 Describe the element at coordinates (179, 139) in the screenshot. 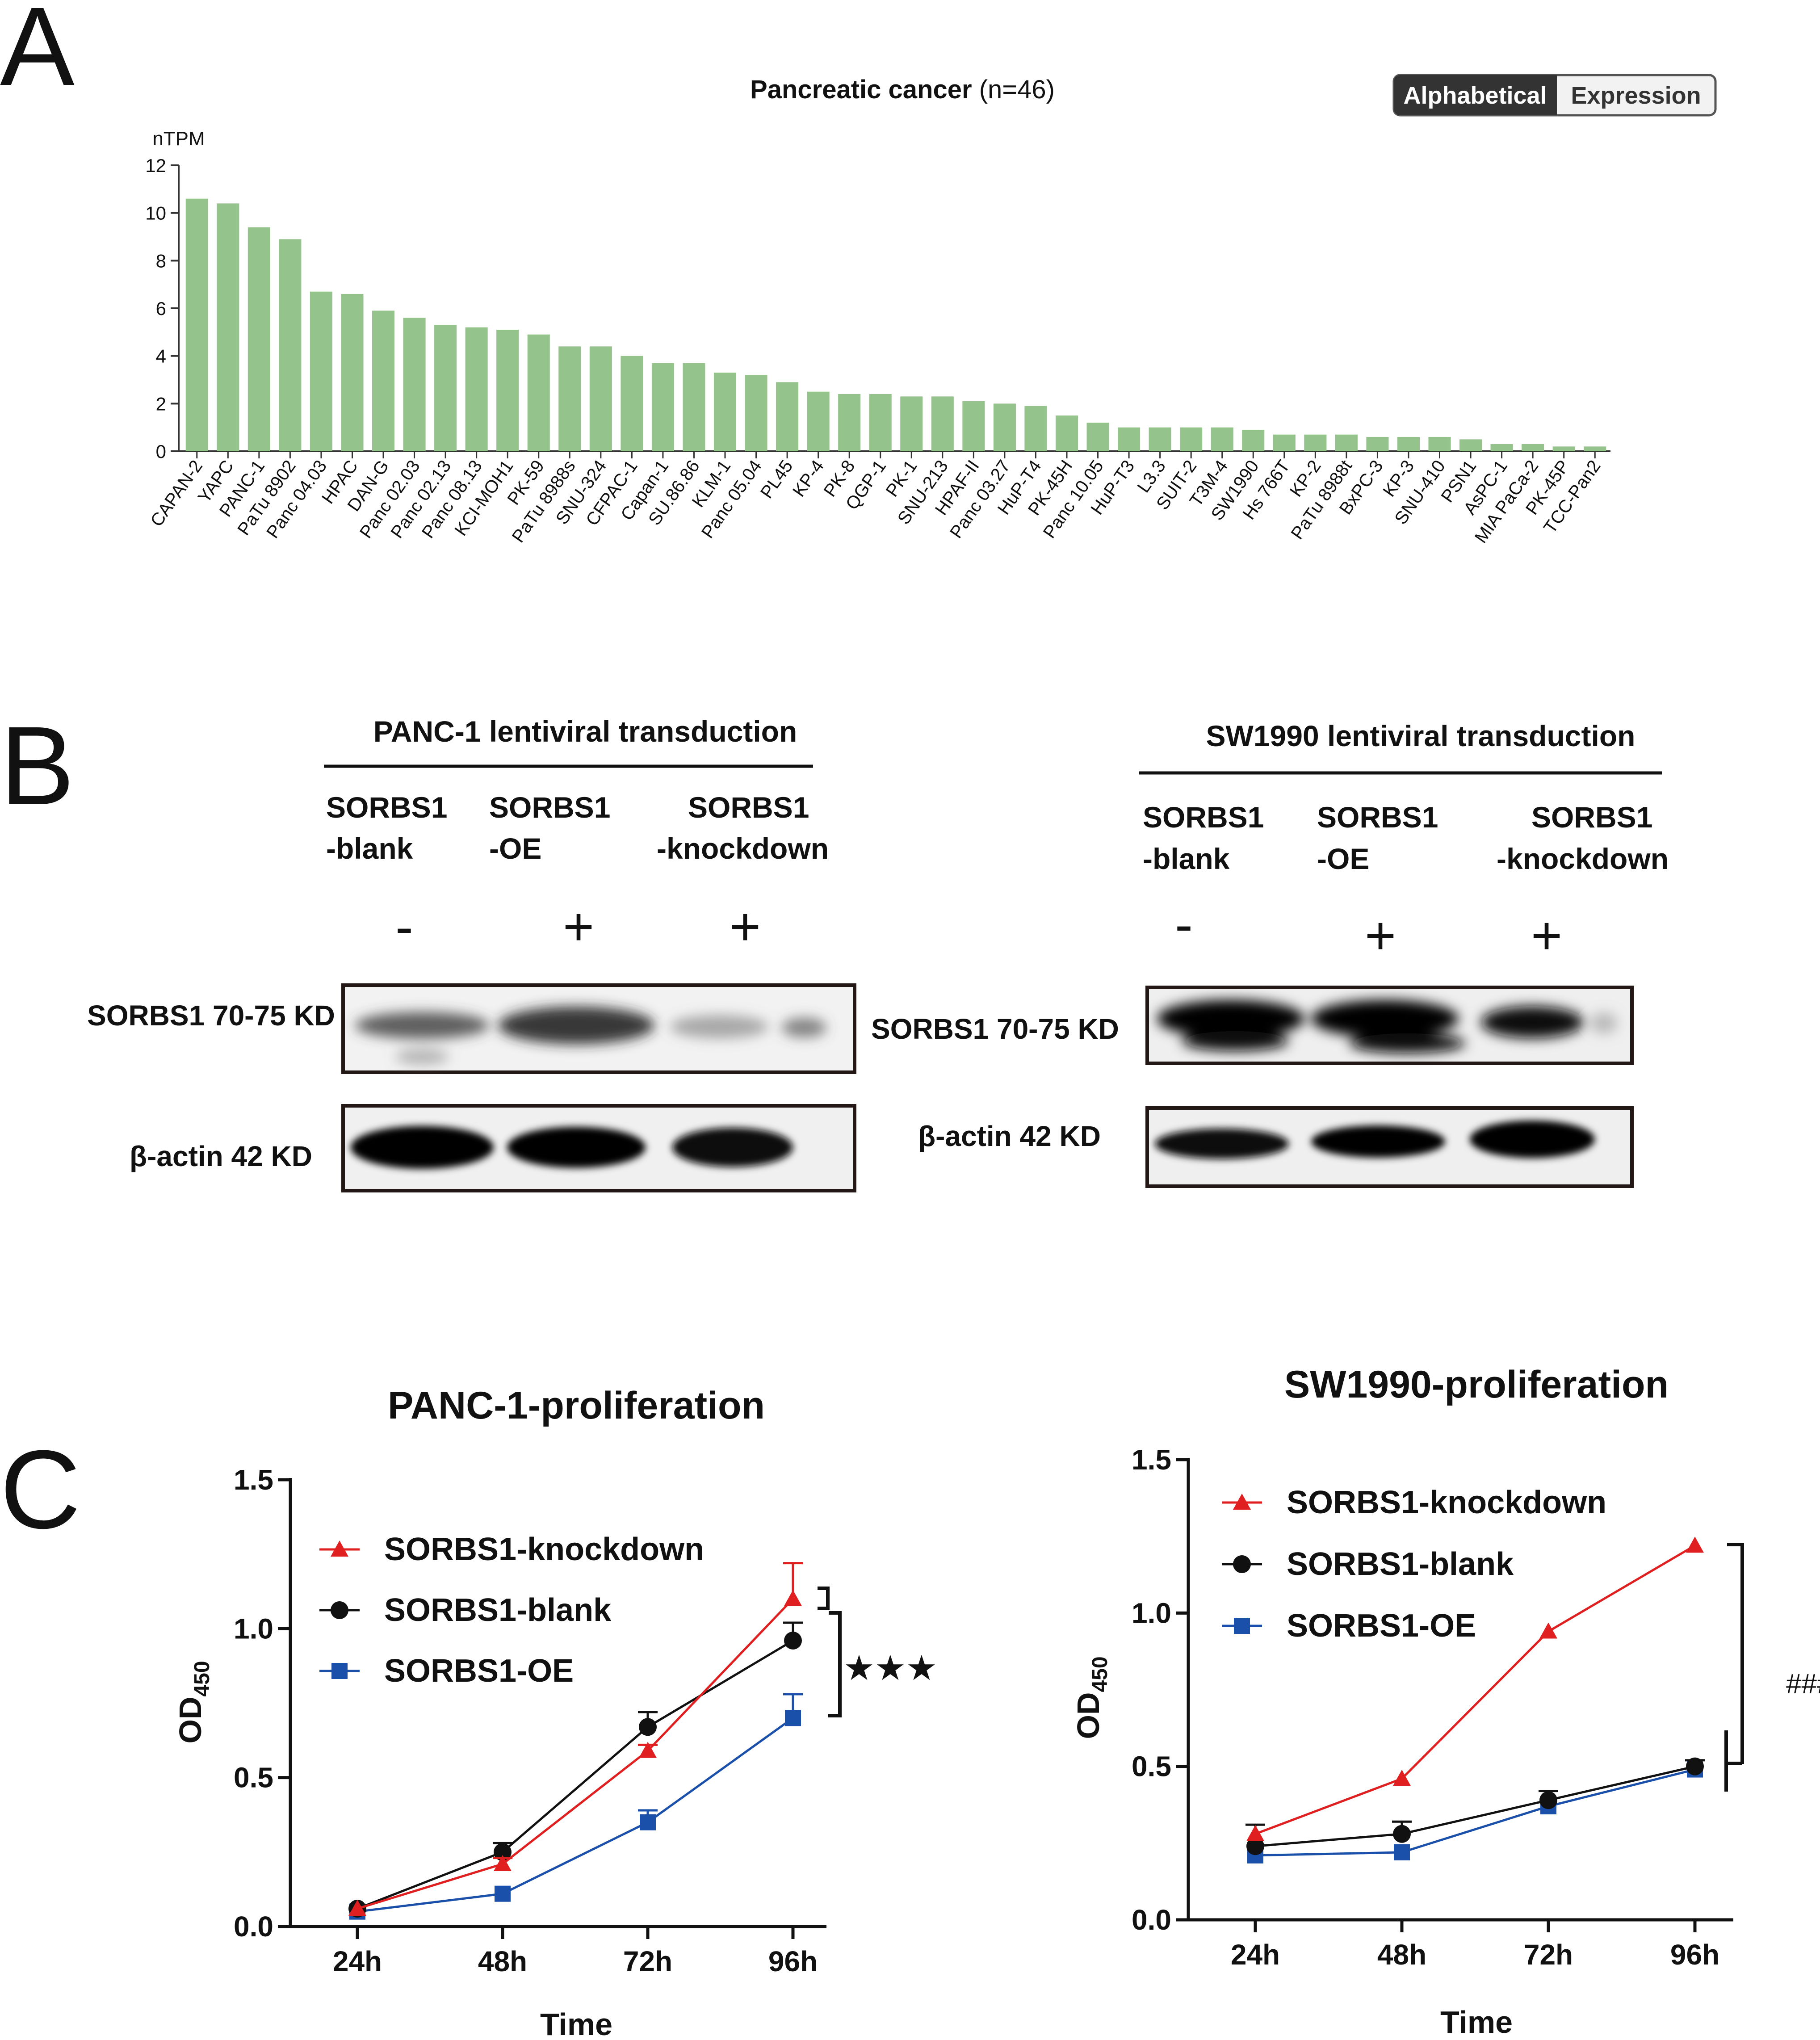

I see `panel-a-ylabel: nTPM` at that location.